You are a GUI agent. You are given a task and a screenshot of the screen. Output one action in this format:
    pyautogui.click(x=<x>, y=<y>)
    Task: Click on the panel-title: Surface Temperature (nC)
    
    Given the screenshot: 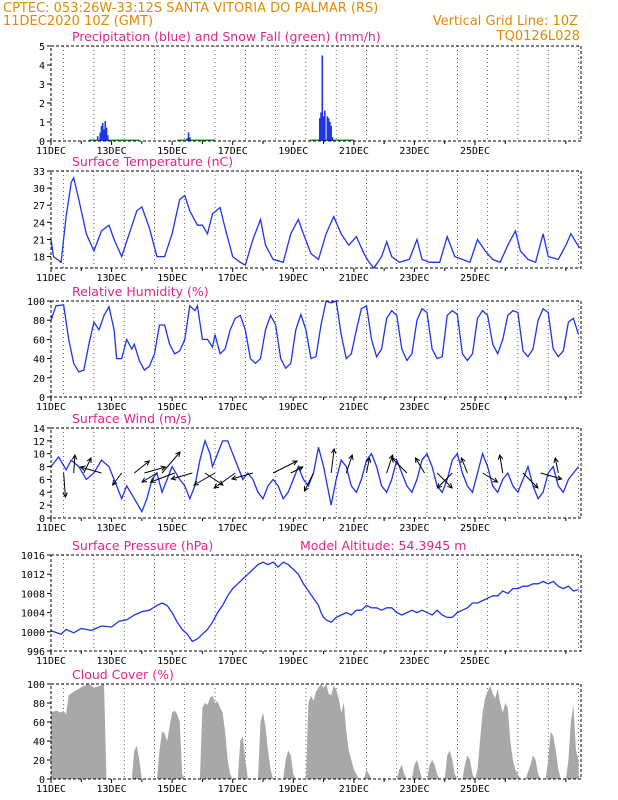 What is the action you would take?
    pyautogui.click(x=152, y=161)
    